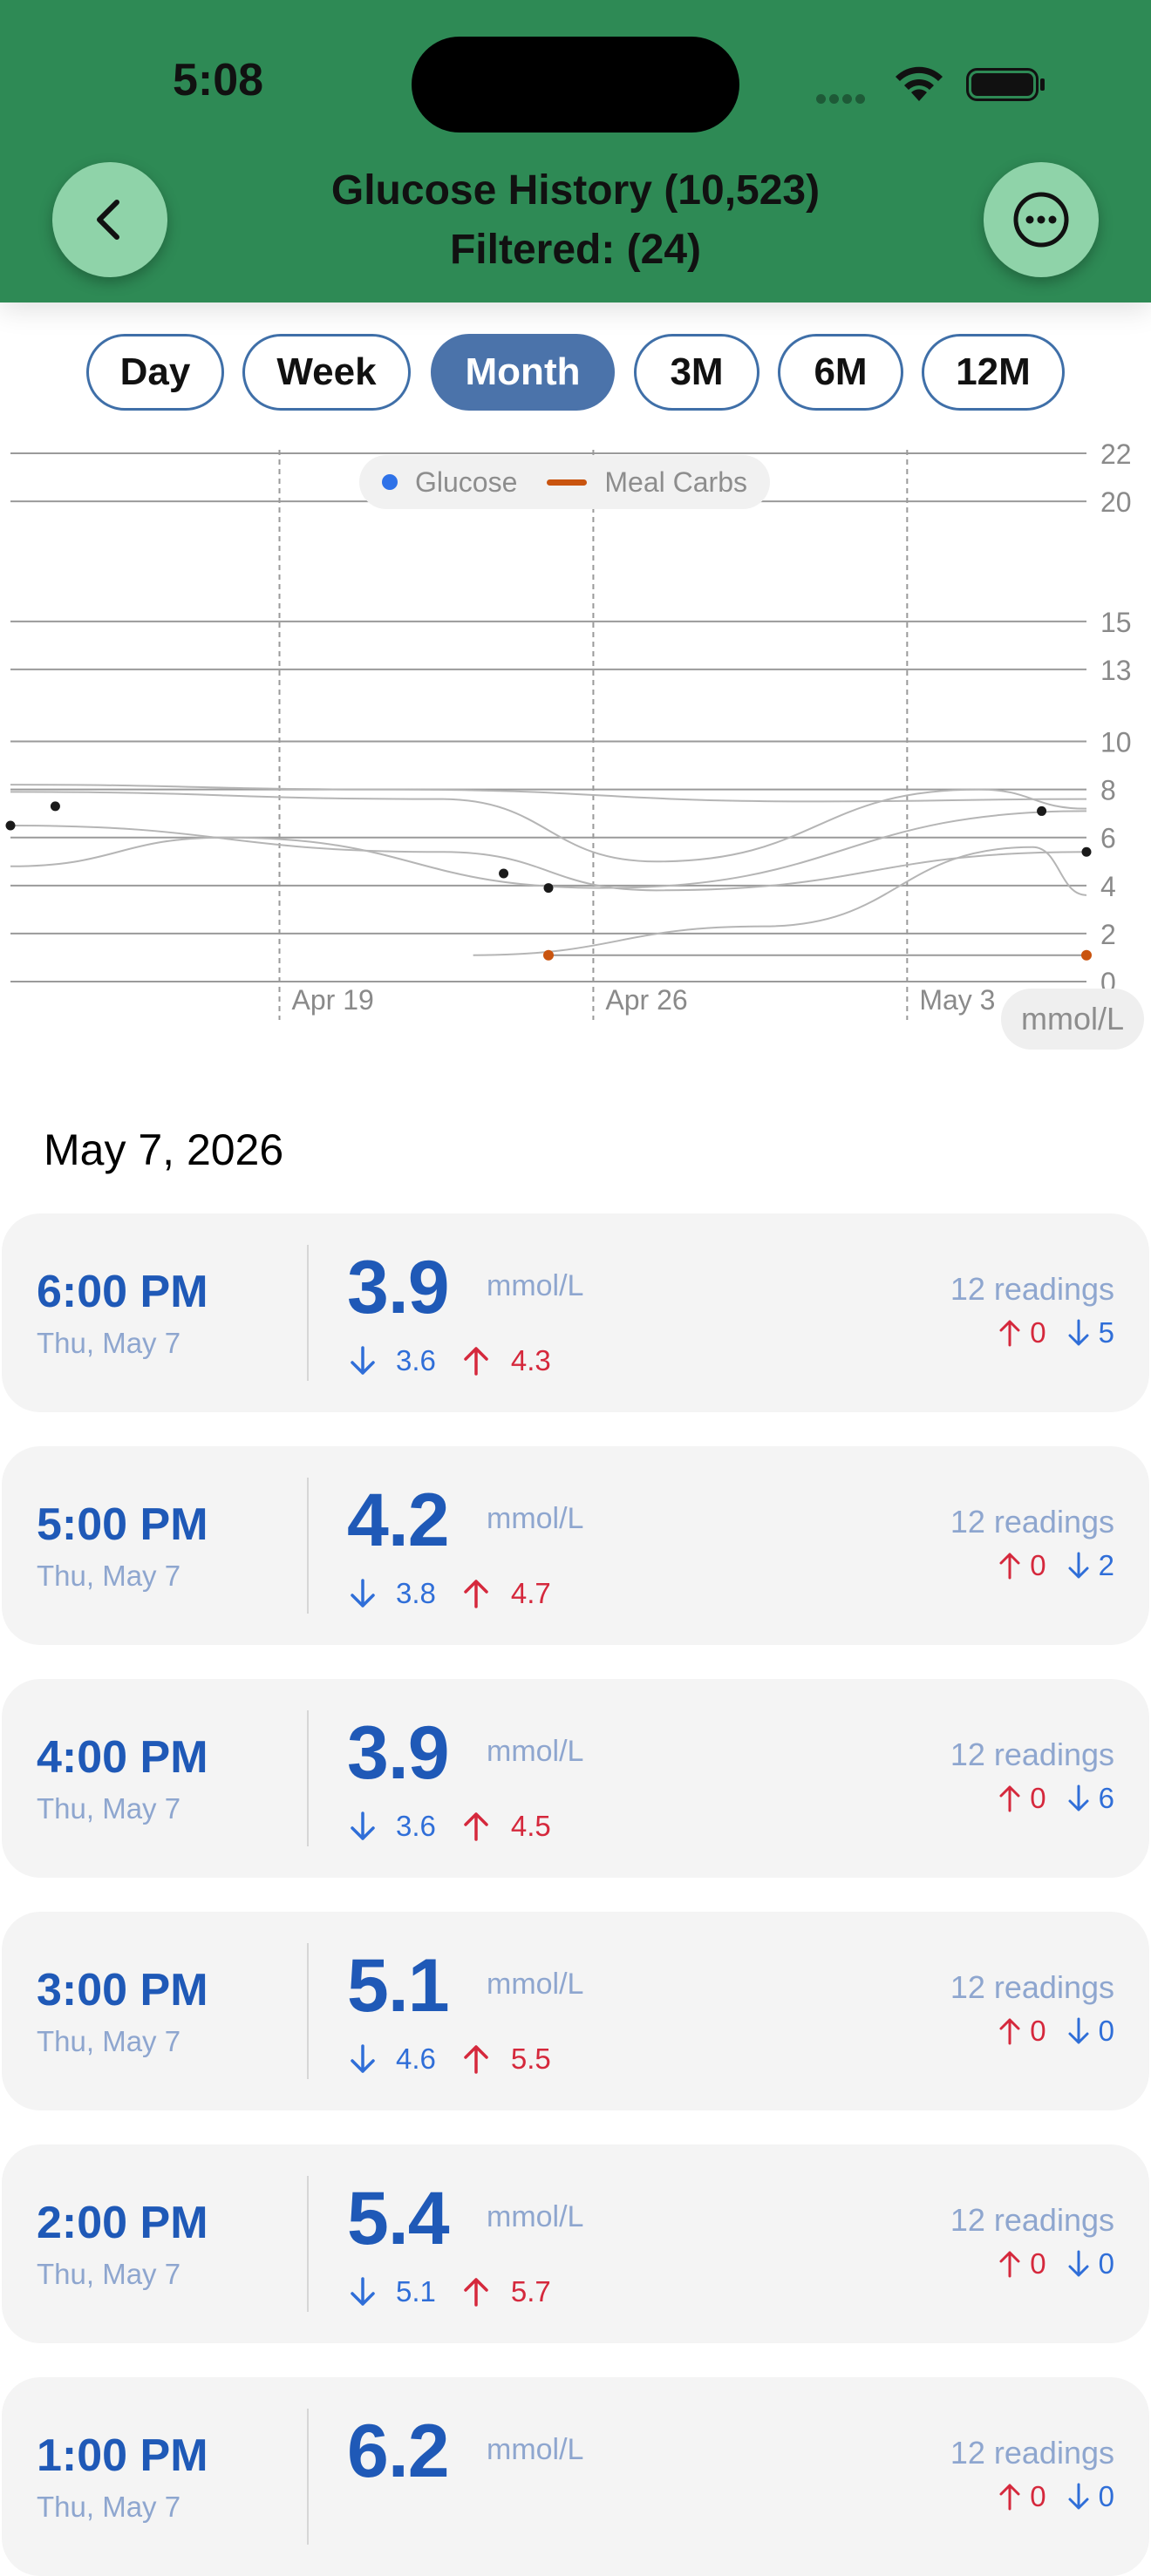  I want to click on tab-3m: 3M, so click(696, 372).